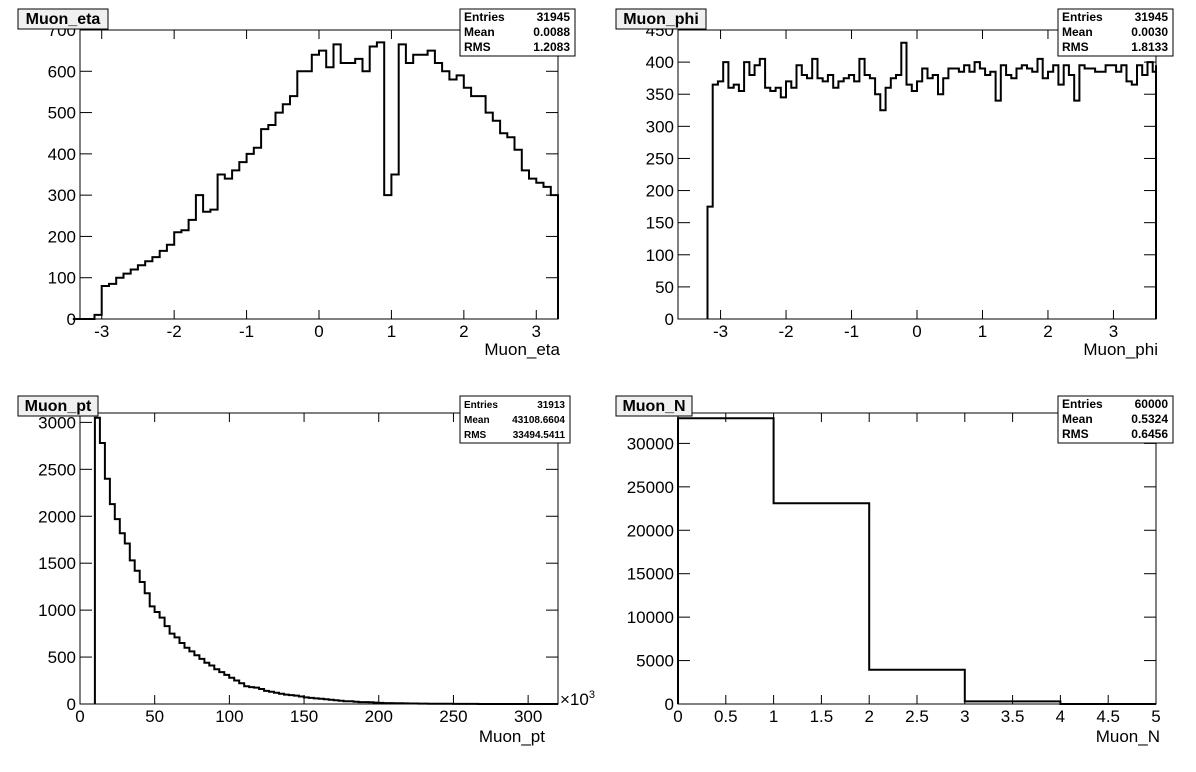 Image resolution: width=1196 pixels, height=772 pixels. What do you see at coordinates (1120, 349) in the screenshot?
I see `x-axis-label: Muon_phi` at bounding box center [1120, 349].